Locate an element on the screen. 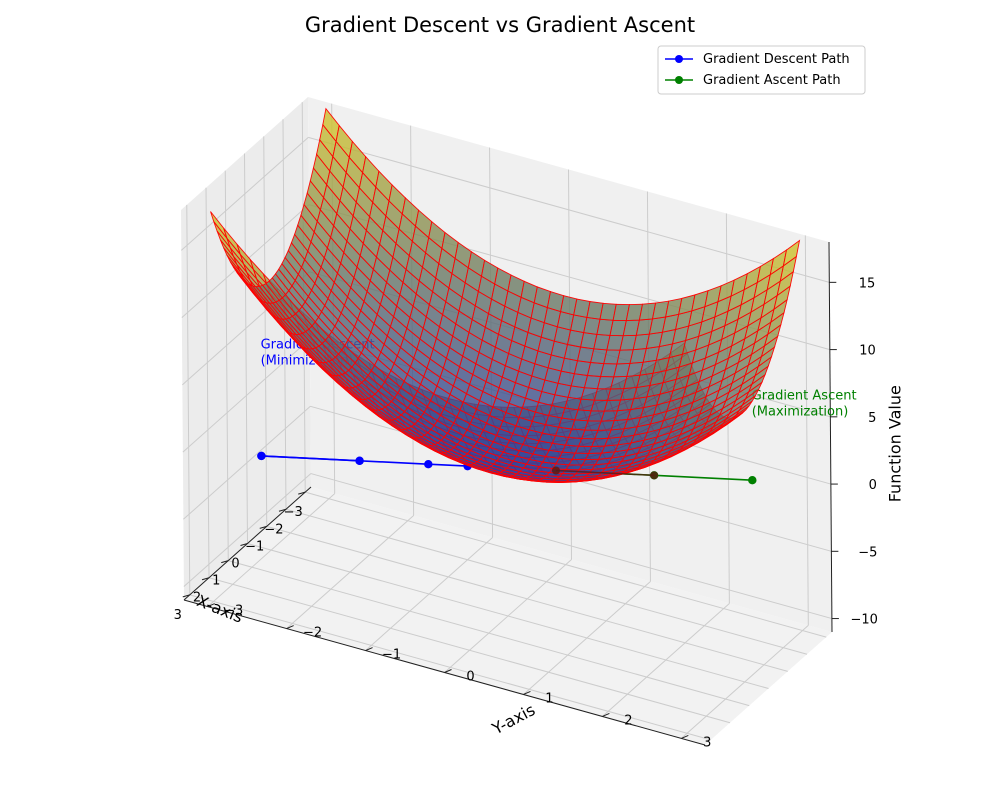 The width and height of the screenshot is (1000, 800). x-tick-label: −2 is located at coordinates (273, 529).